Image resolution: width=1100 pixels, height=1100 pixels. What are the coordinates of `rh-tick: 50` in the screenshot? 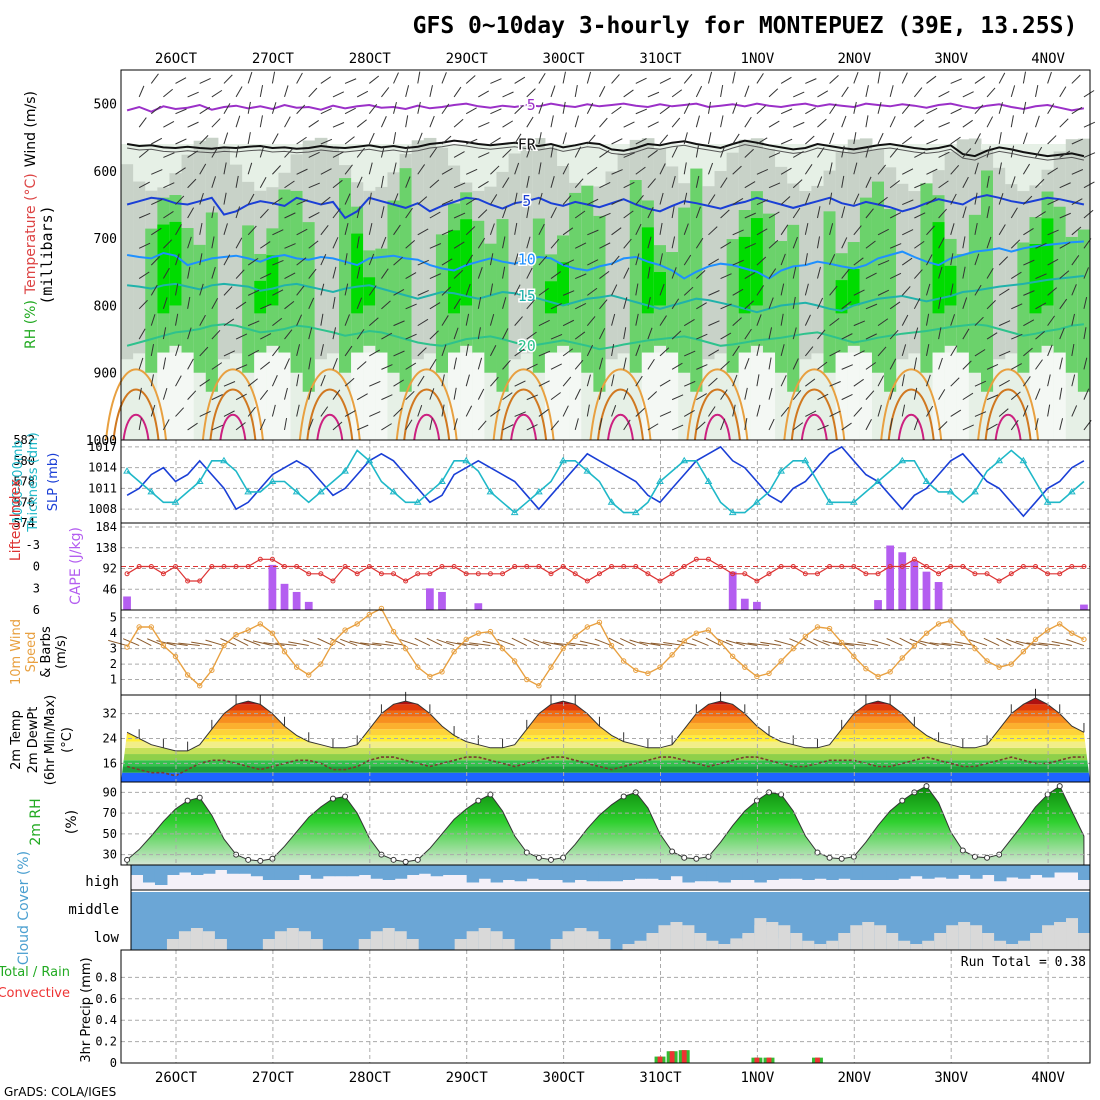 It's located at (110, 834).